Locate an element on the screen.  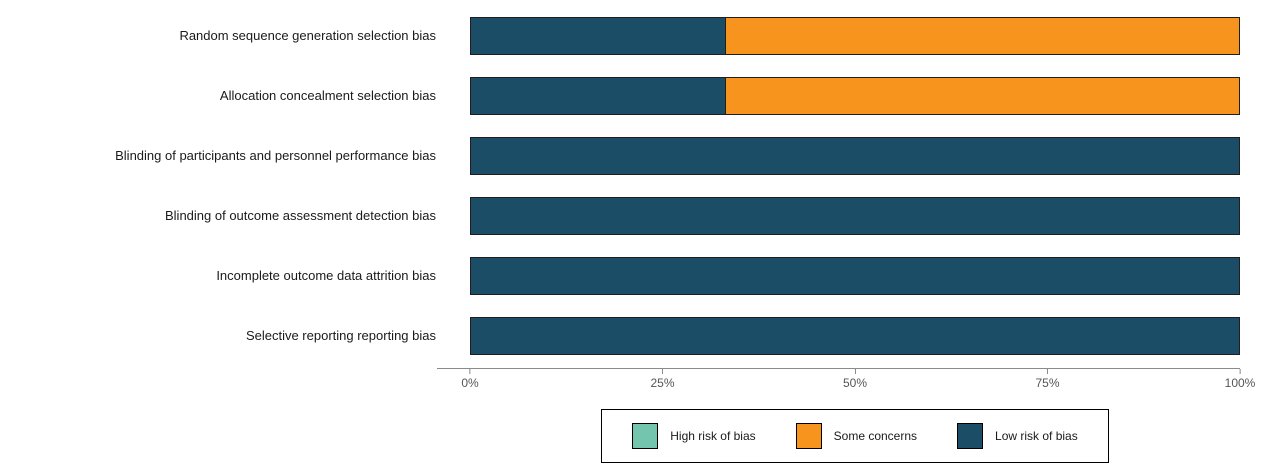
x-axis-ticks: 0% 25% 50% 75% 100% is located at coordinates (858, 381).